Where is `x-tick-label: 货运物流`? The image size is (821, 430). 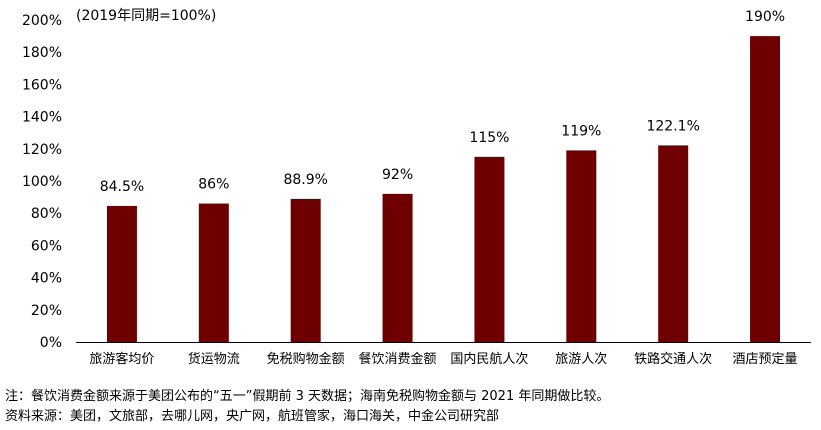
x-tick-label: 货运物流 is located at coordinates (214, 359).